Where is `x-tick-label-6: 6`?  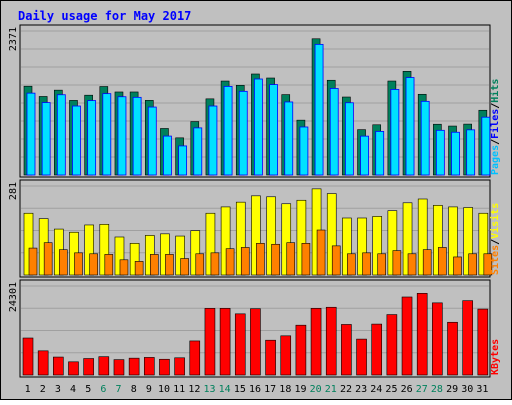
x-tick-label-6: 6 is located at coordinates (103, 389).